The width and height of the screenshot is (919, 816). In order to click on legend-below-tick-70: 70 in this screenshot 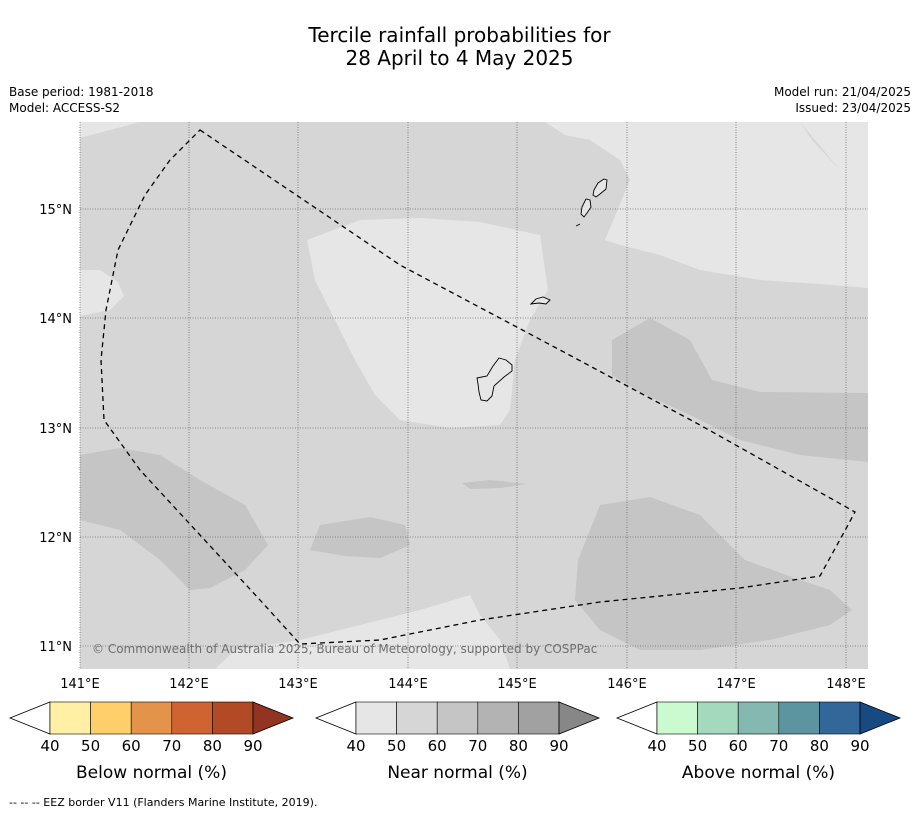, I will do `click(171, 746)`.